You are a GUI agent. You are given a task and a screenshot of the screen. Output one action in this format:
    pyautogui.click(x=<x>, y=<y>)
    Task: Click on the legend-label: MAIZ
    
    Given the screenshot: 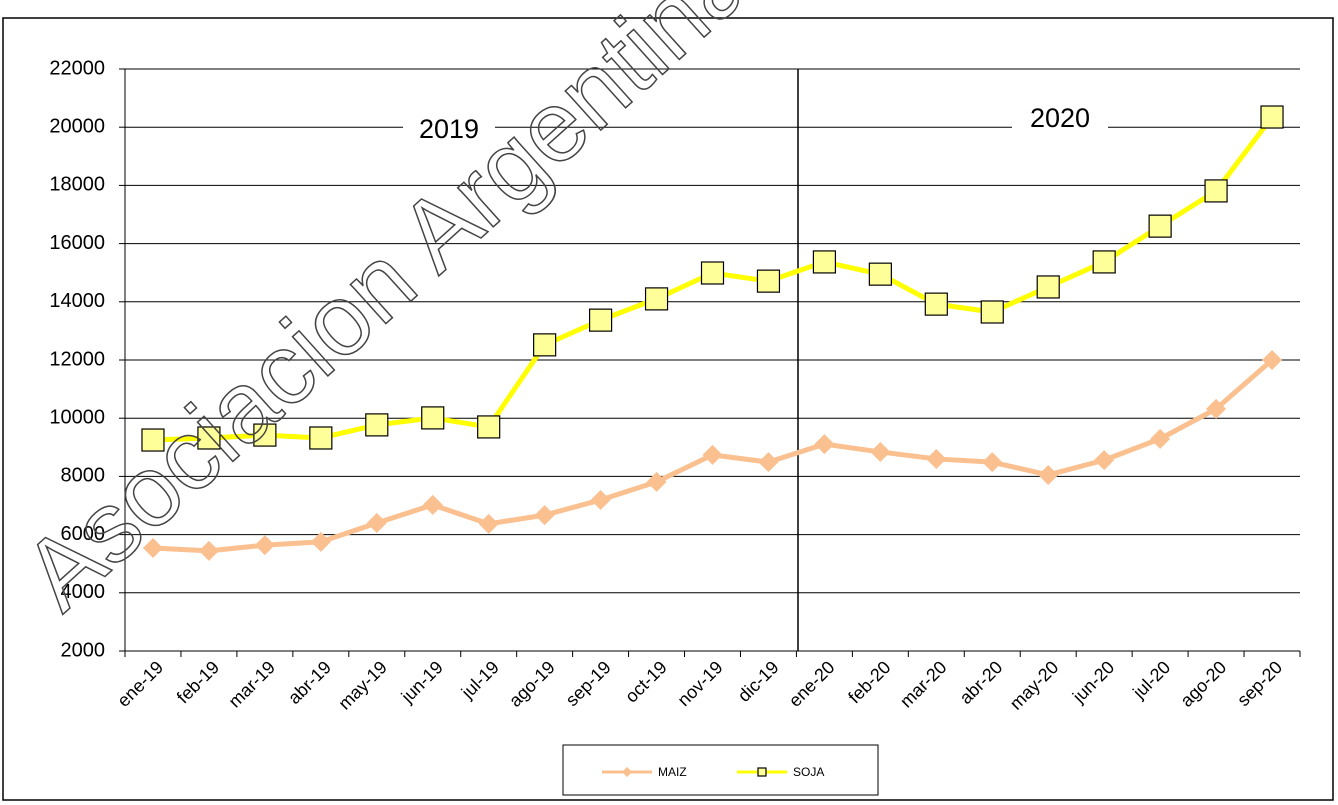 What is the action you would take?
    pyautogui.click(x=672, y=772)
    